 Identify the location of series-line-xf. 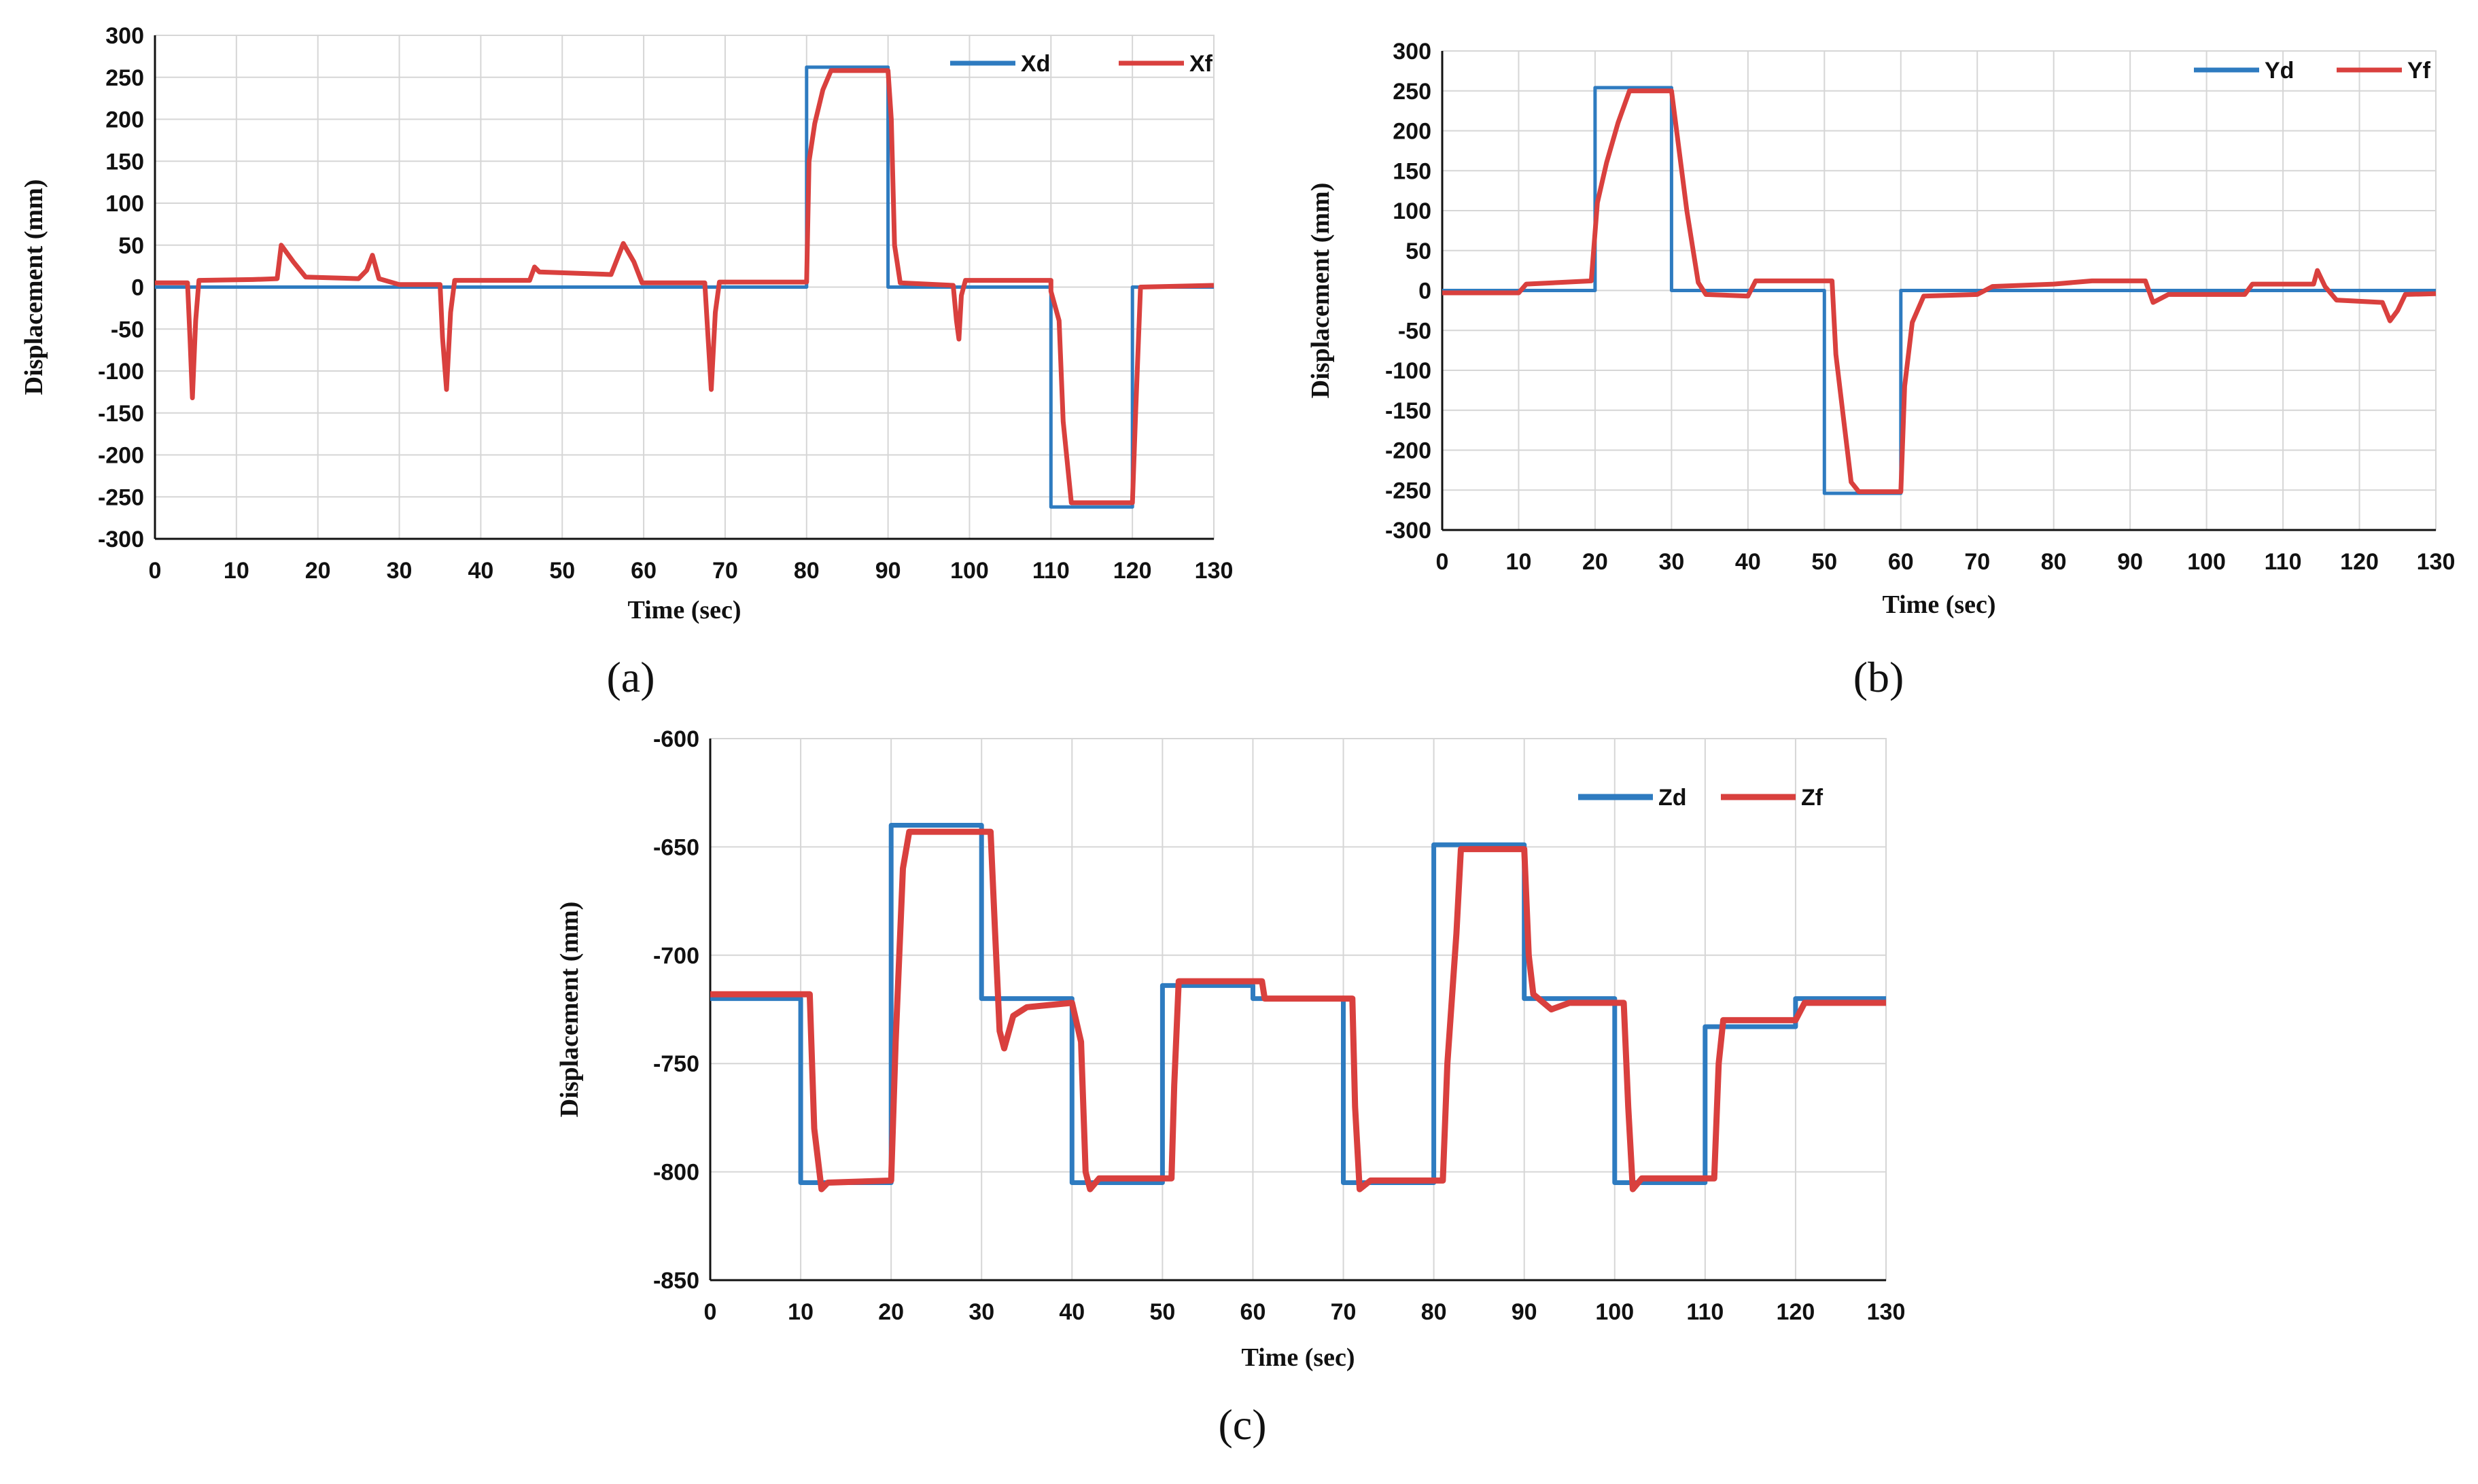
(685, 287).